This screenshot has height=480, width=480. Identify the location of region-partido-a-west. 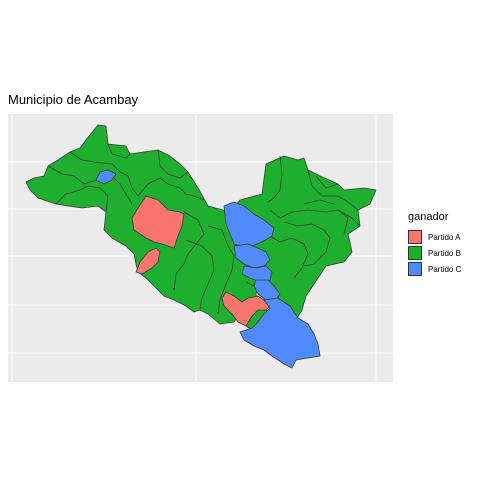
(148, 261).